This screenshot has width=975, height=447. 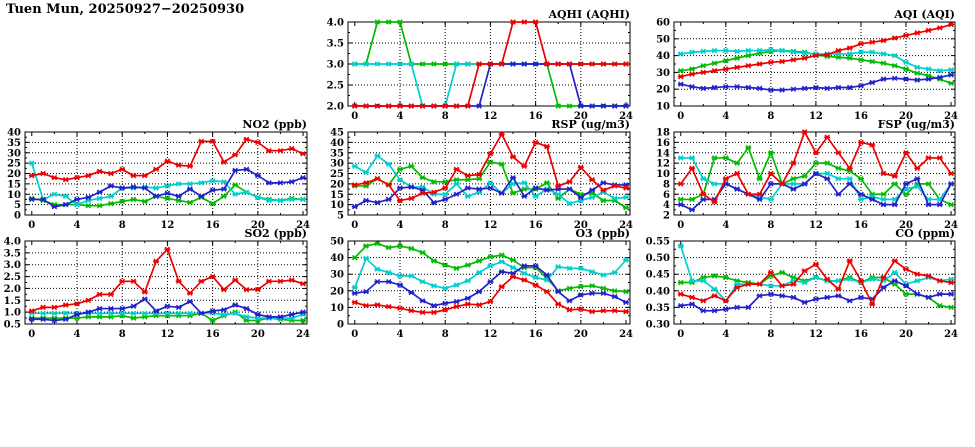 What do you see at coordinates (12, 313) in the screenshot?
I see `svg-text: 1.0` at bounding box center [12, 313].